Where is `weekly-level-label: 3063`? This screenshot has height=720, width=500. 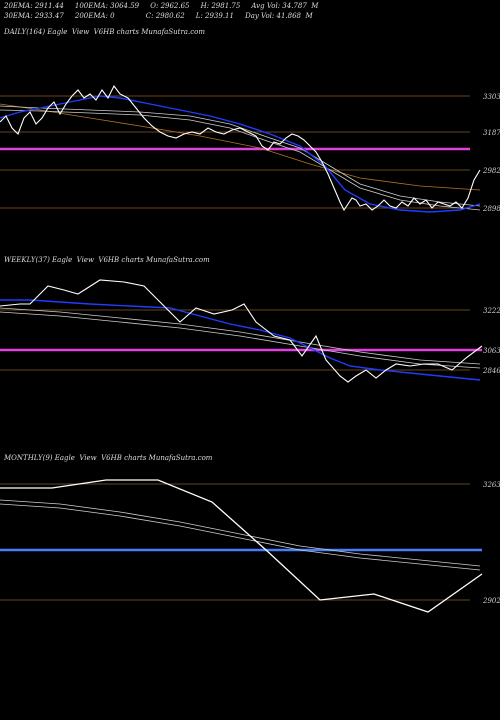
weekly-level-label: 3063 is located at coordinates (491, 351).